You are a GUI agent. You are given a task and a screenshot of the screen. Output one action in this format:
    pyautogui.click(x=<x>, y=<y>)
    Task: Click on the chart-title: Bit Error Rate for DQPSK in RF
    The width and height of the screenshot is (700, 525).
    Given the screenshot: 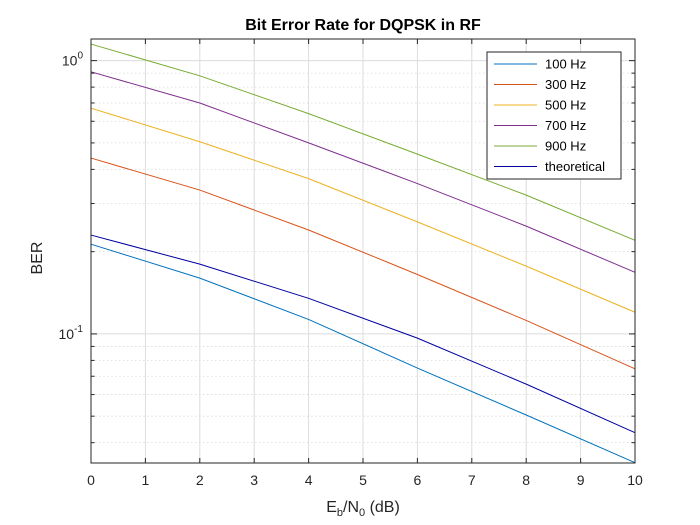 What is the action you would take?
    pyautogui.click(x=363, y=25)
    